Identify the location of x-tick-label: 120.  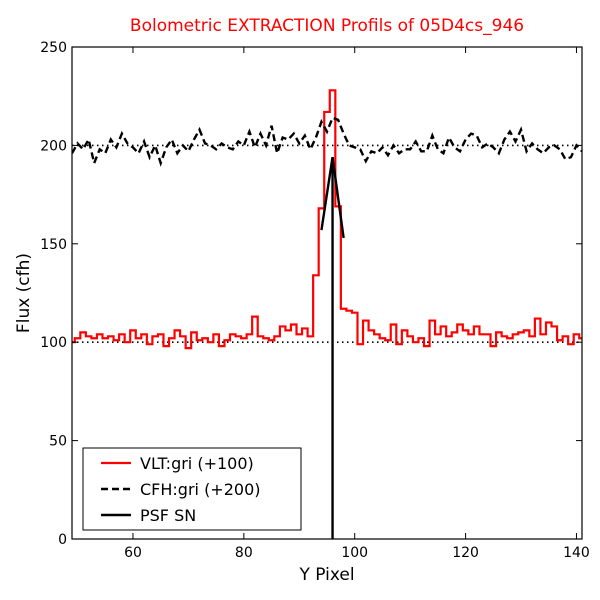
(465, 553).